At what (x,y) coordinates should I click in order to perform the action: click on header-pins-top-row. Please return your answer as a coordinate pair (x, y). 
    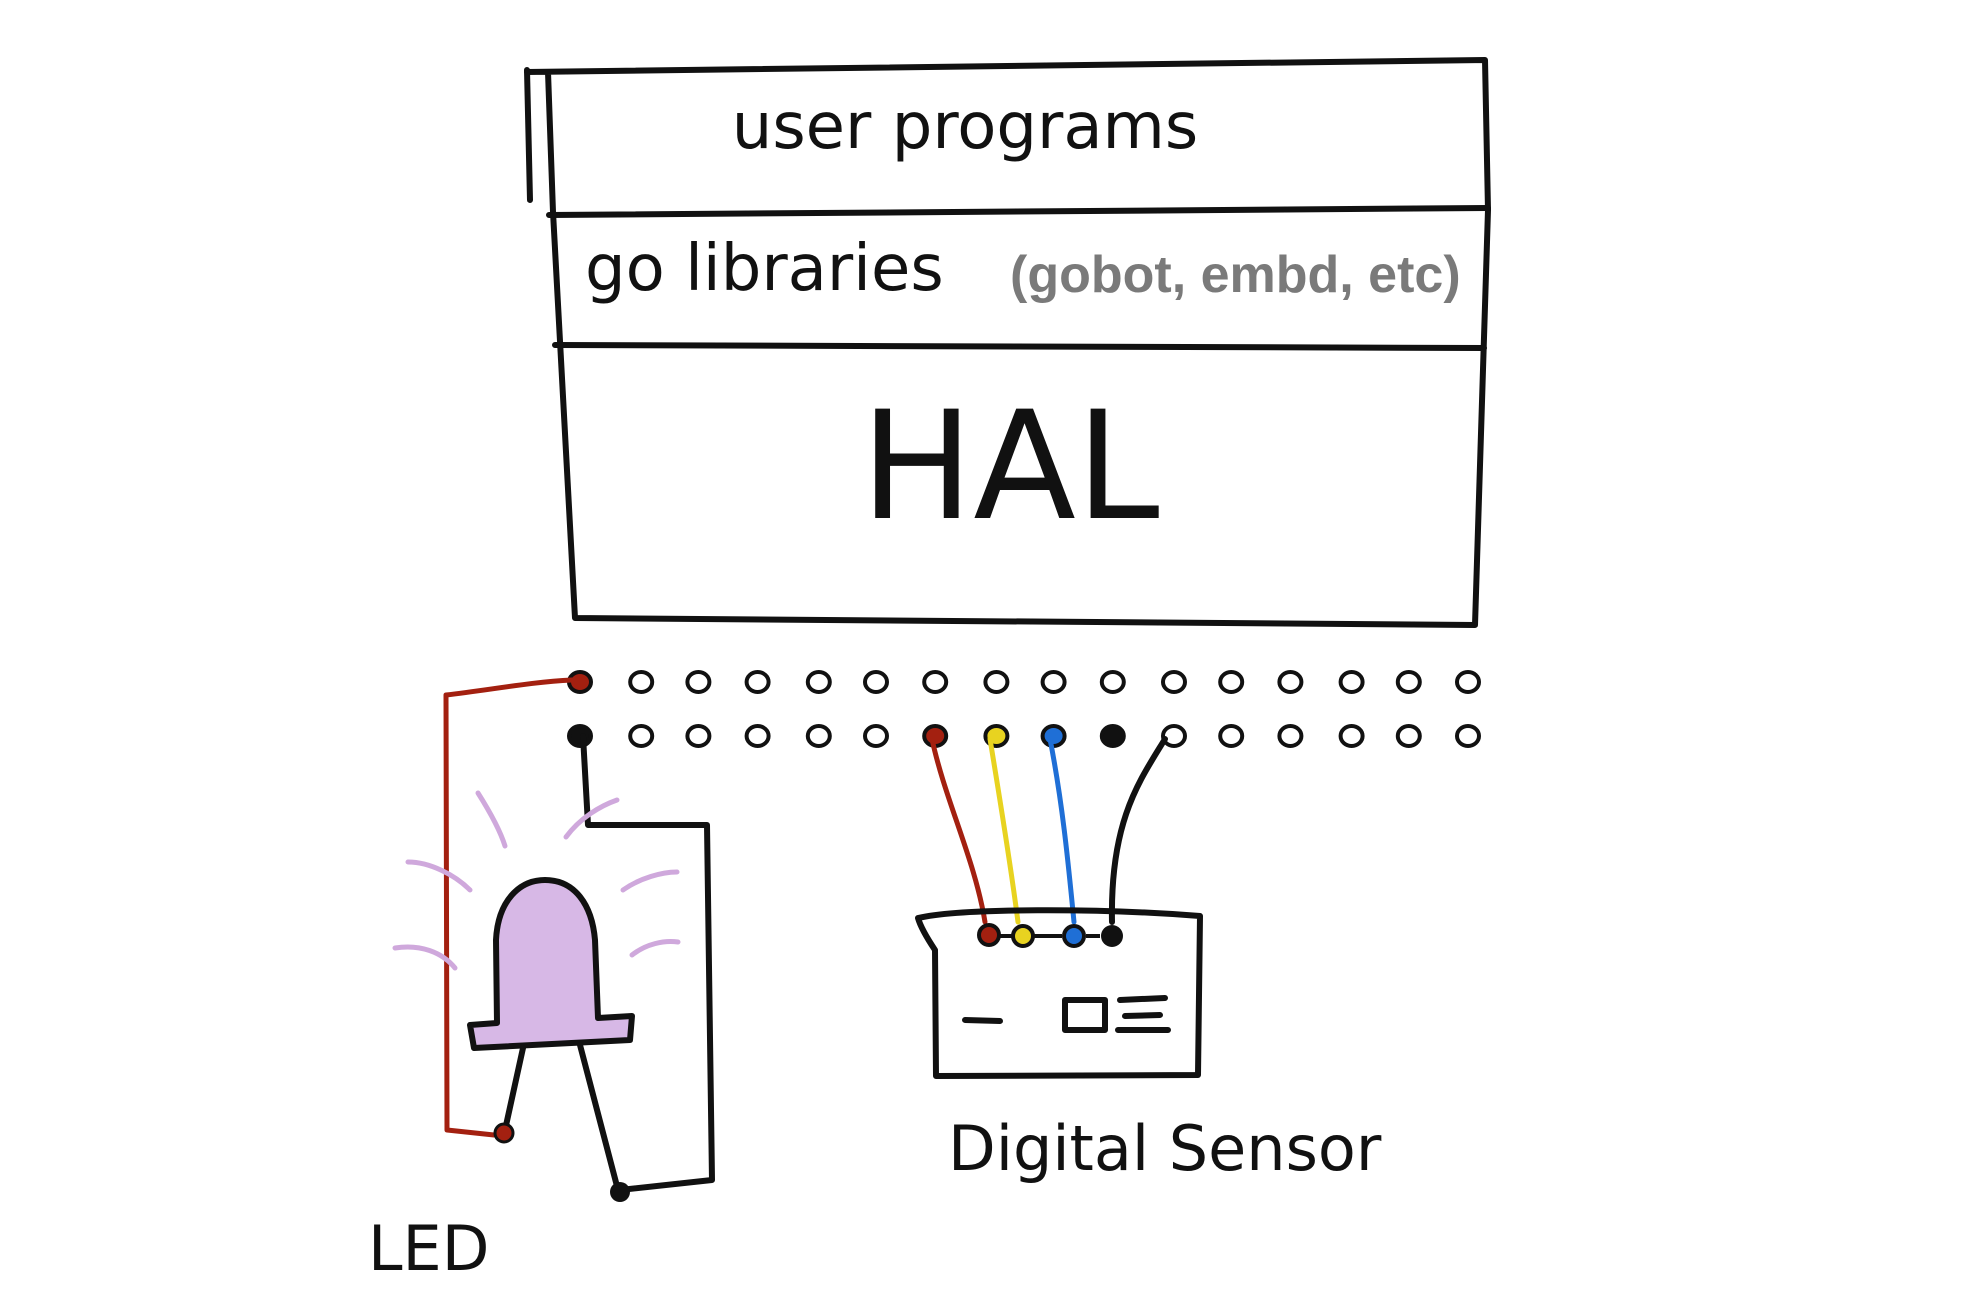
    Looking at the image, I should click on (1024, 682).